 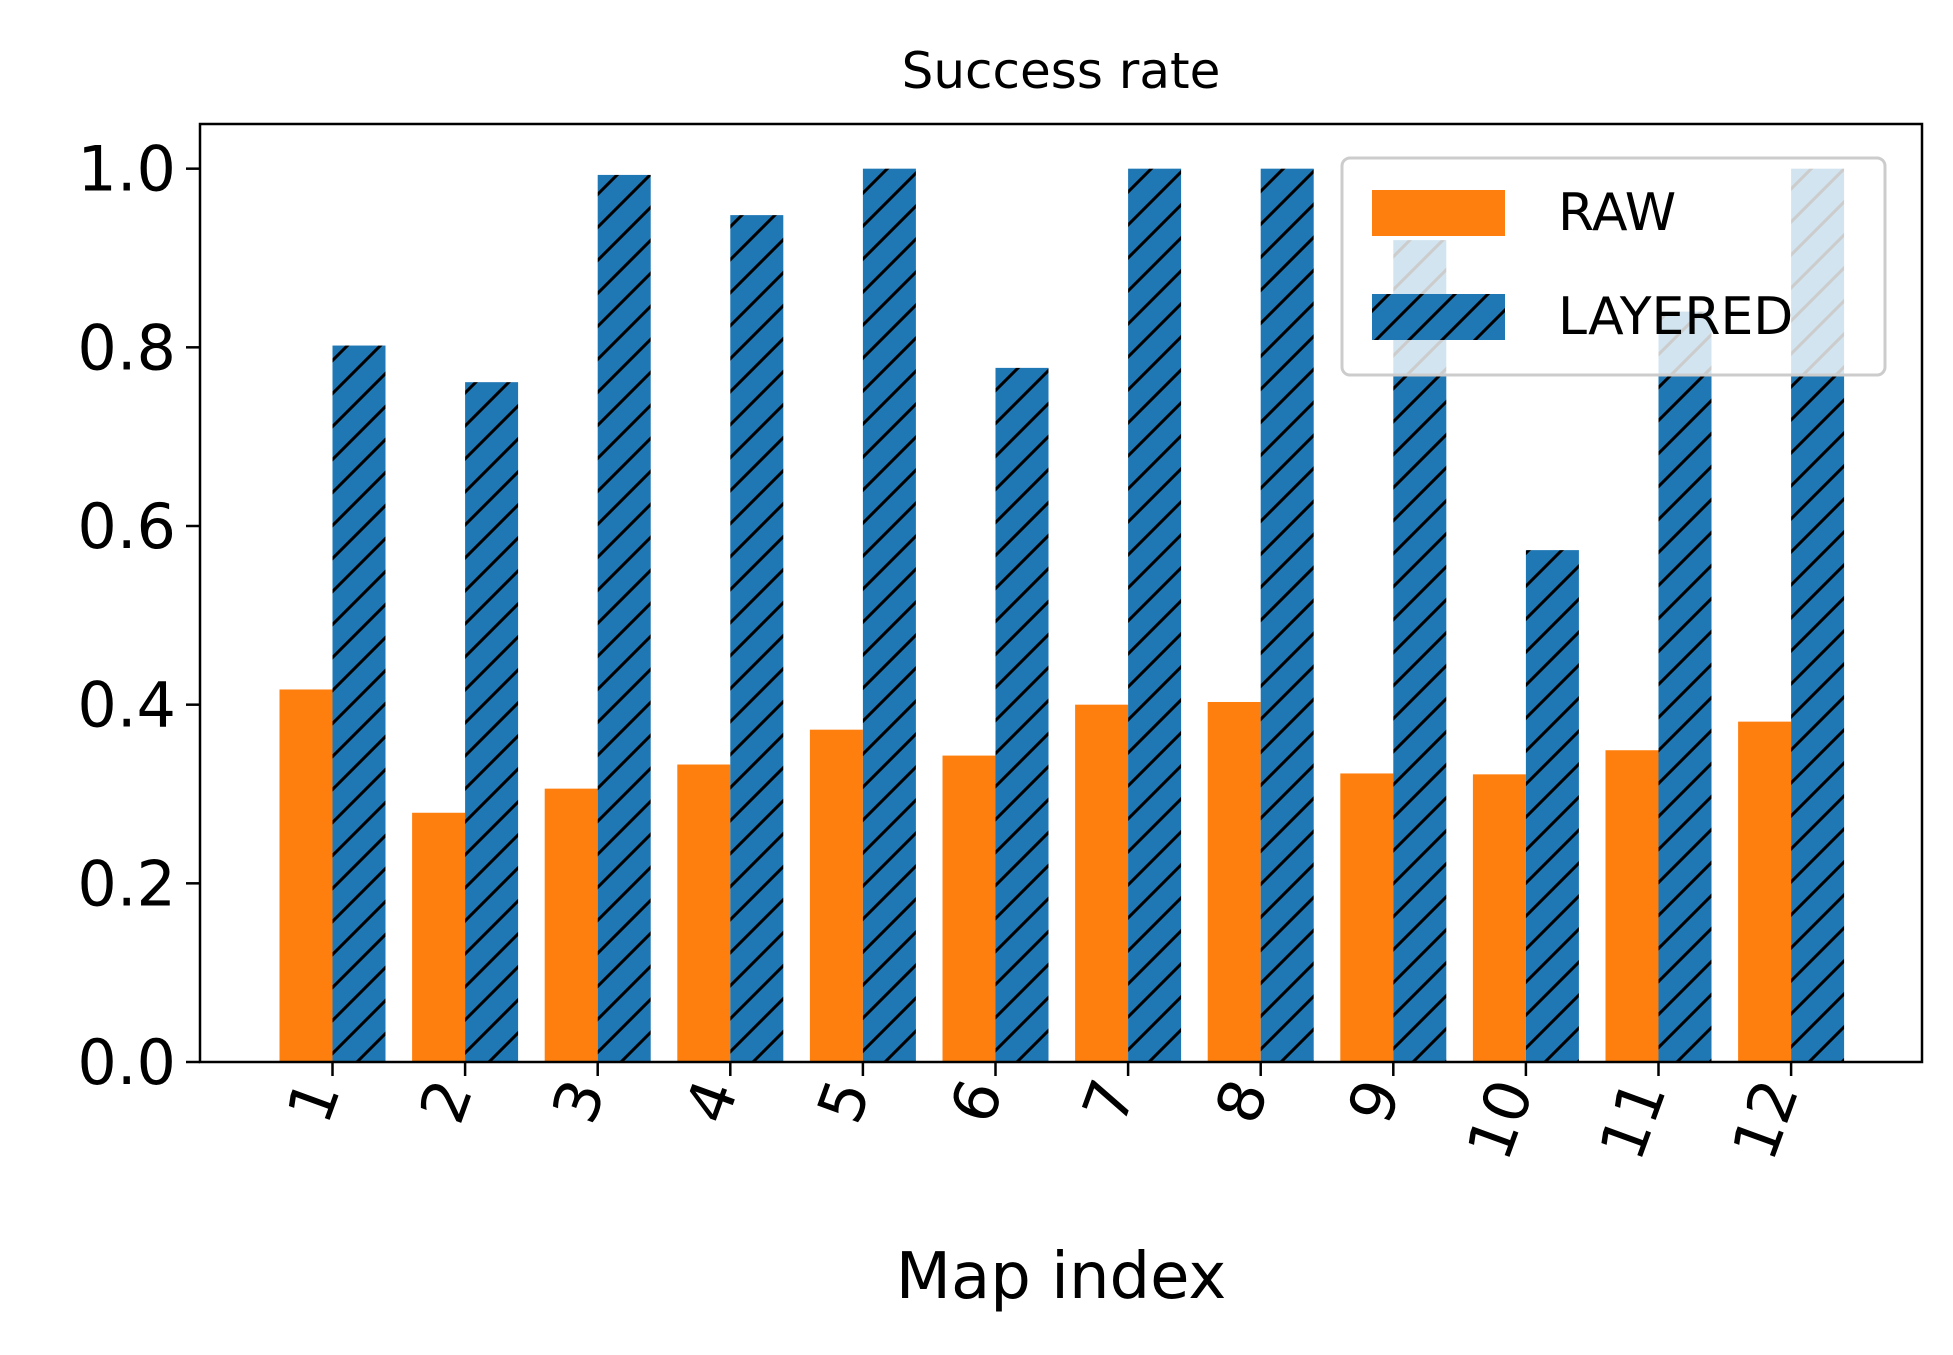 I want to click on x-tick-label: 1, so click(x=314, y=1101).